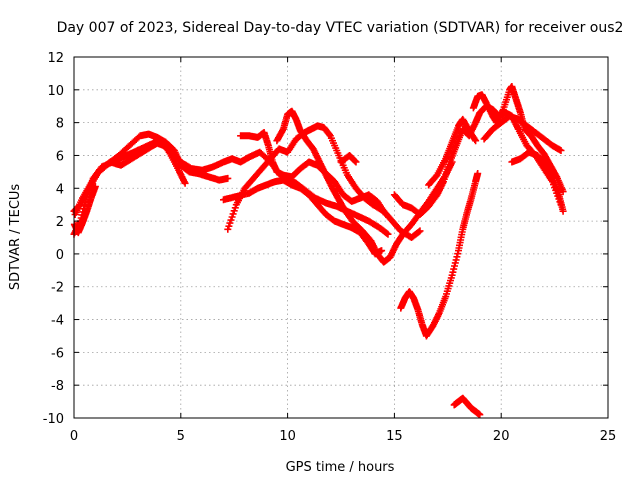 Image resolution: width=640 pixels, height=480 pixels. Describe the element at coordinates (287, 436) in the screenshot. I see `x-tick-label: 10` at that location.